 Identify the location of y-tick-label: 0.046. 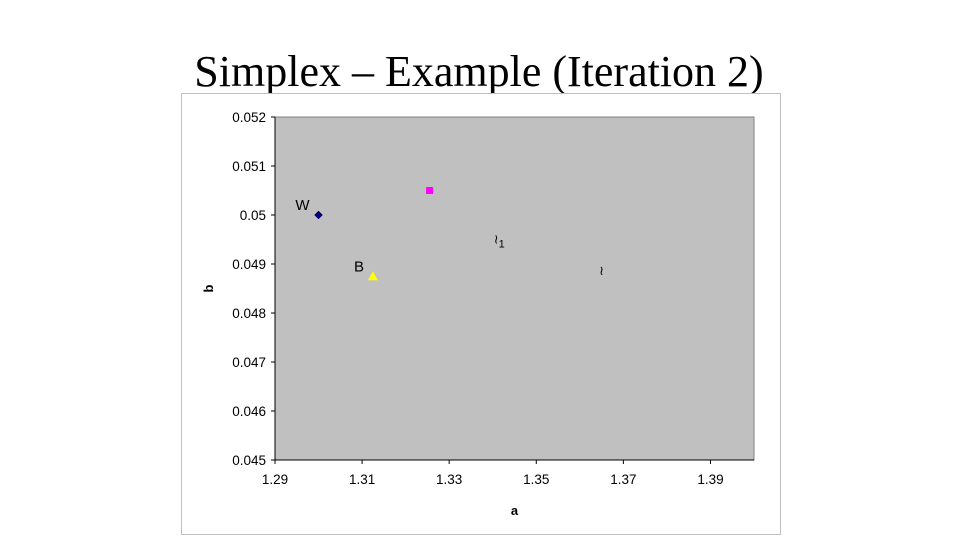
(249, 411).